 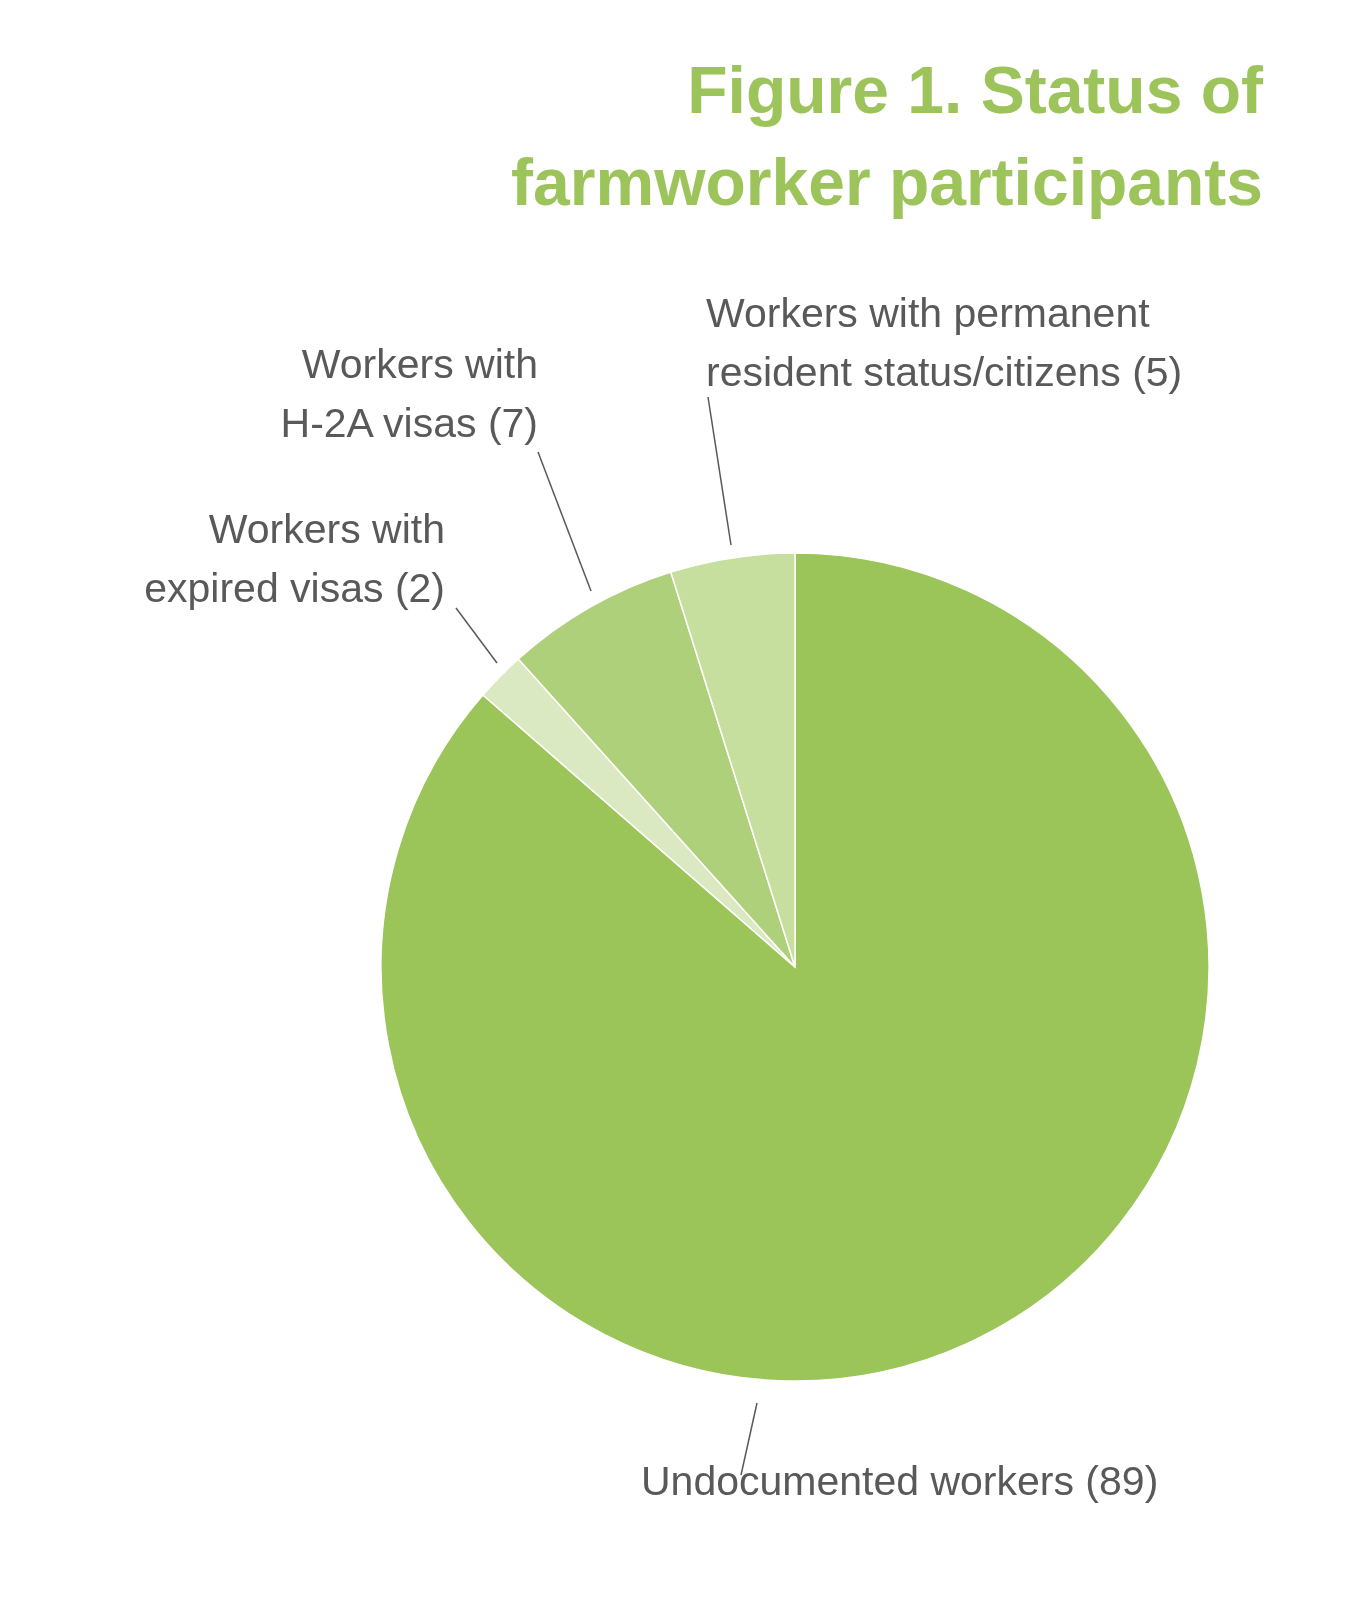 What do you see at coordinates (888, 136) in the screenshot?
I see `chart-title: Figure 1. Status of farmworker participants` at bounding box center [888, 136].